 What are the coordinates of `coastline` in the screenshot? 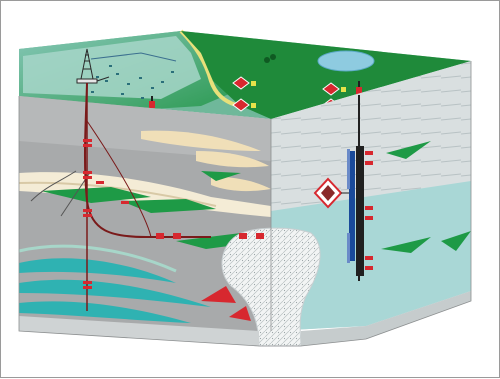 It's located at (208, 68).